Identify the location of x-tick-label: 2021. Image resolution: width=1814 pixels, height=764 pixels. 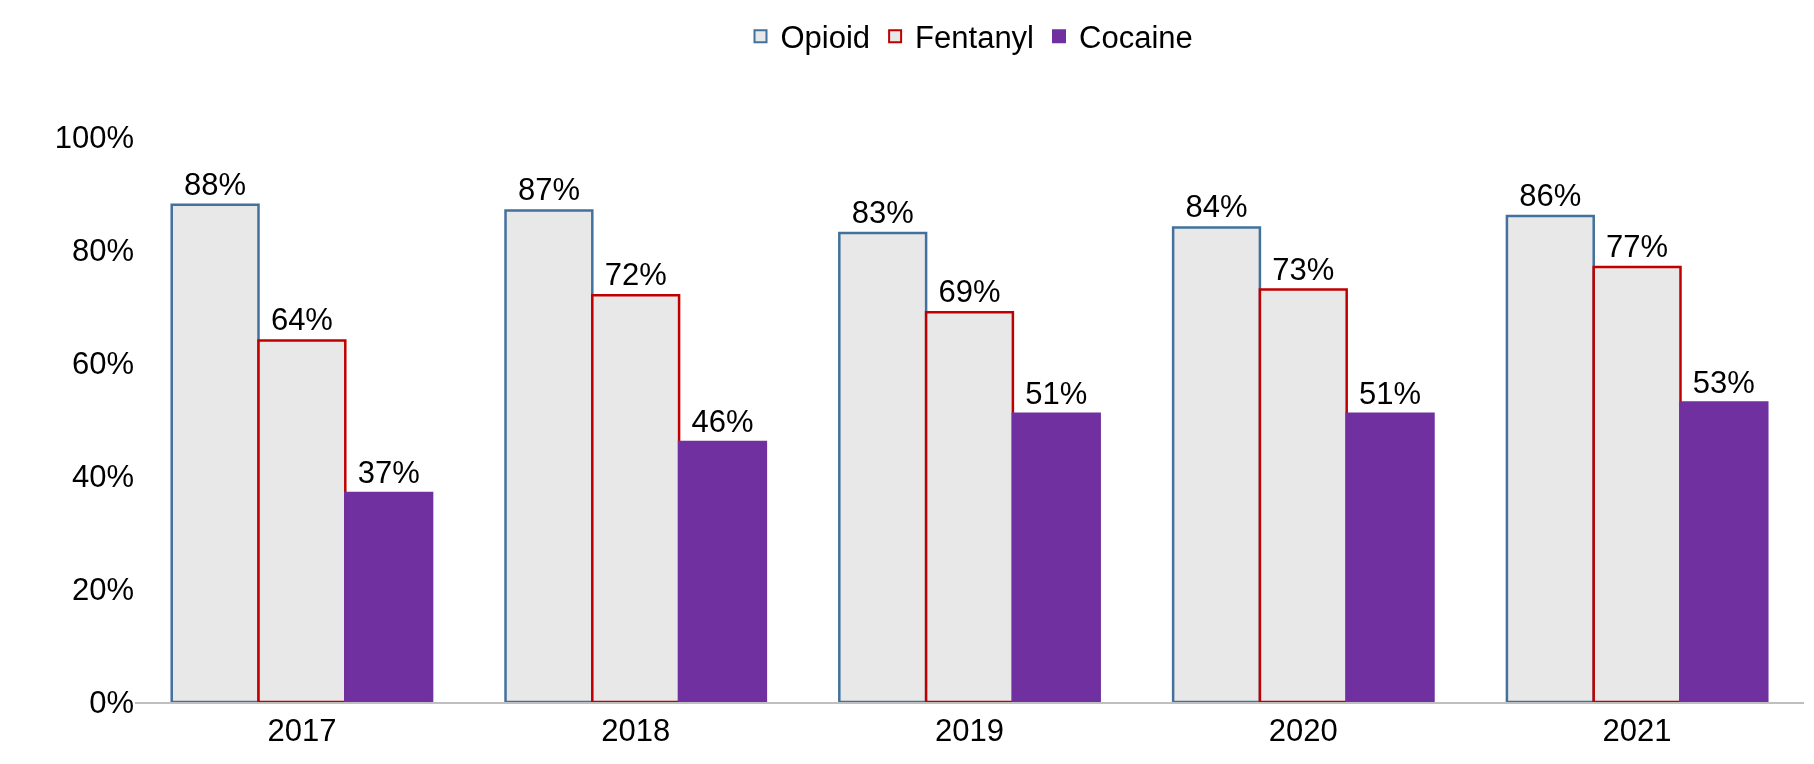
(1637, 731).